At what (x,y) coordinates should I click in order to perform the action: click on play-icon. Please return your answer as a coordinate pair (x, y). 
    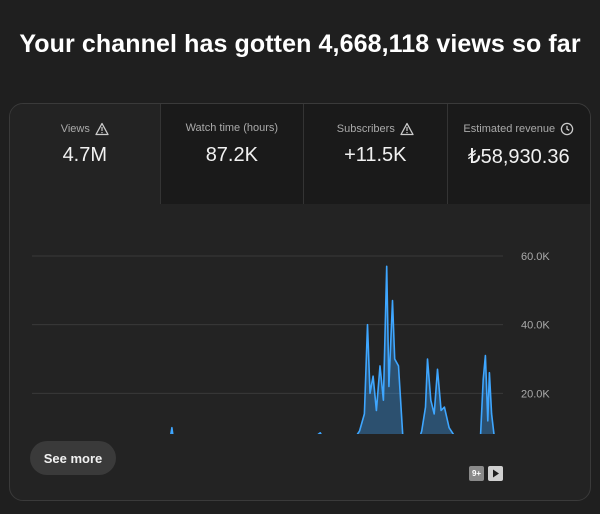
    Looking at the image, I should click on (495, 473).